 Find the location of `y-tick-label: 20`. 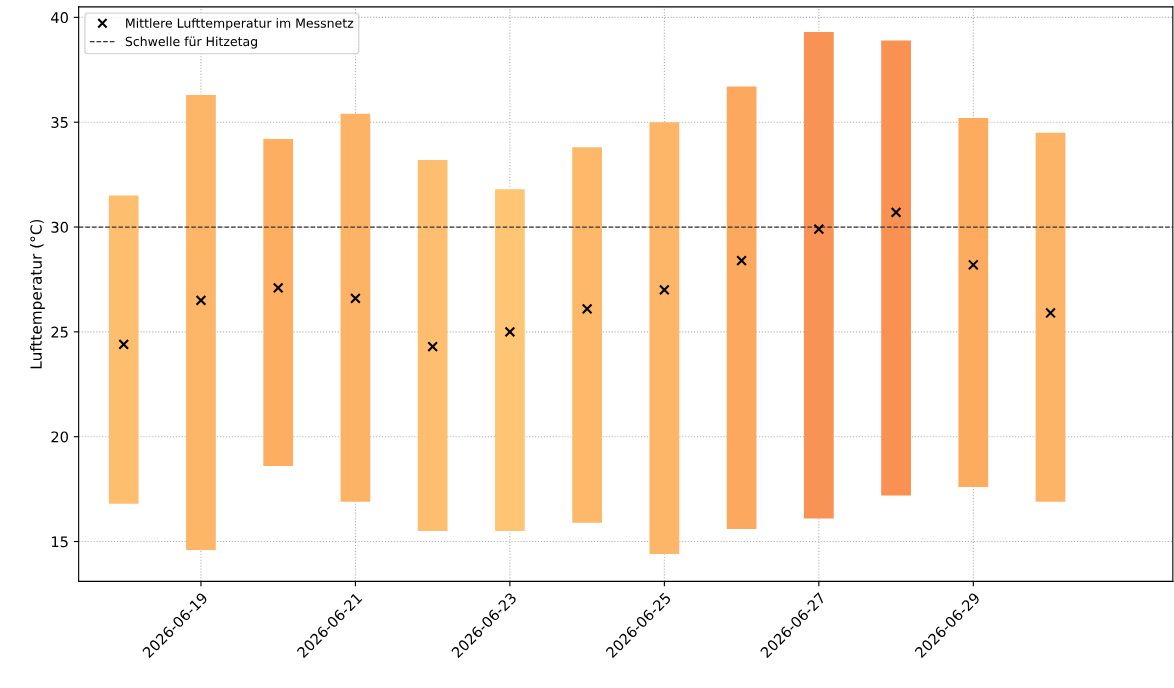

y-tick-label: 20 is located at coordinates (59, 437).